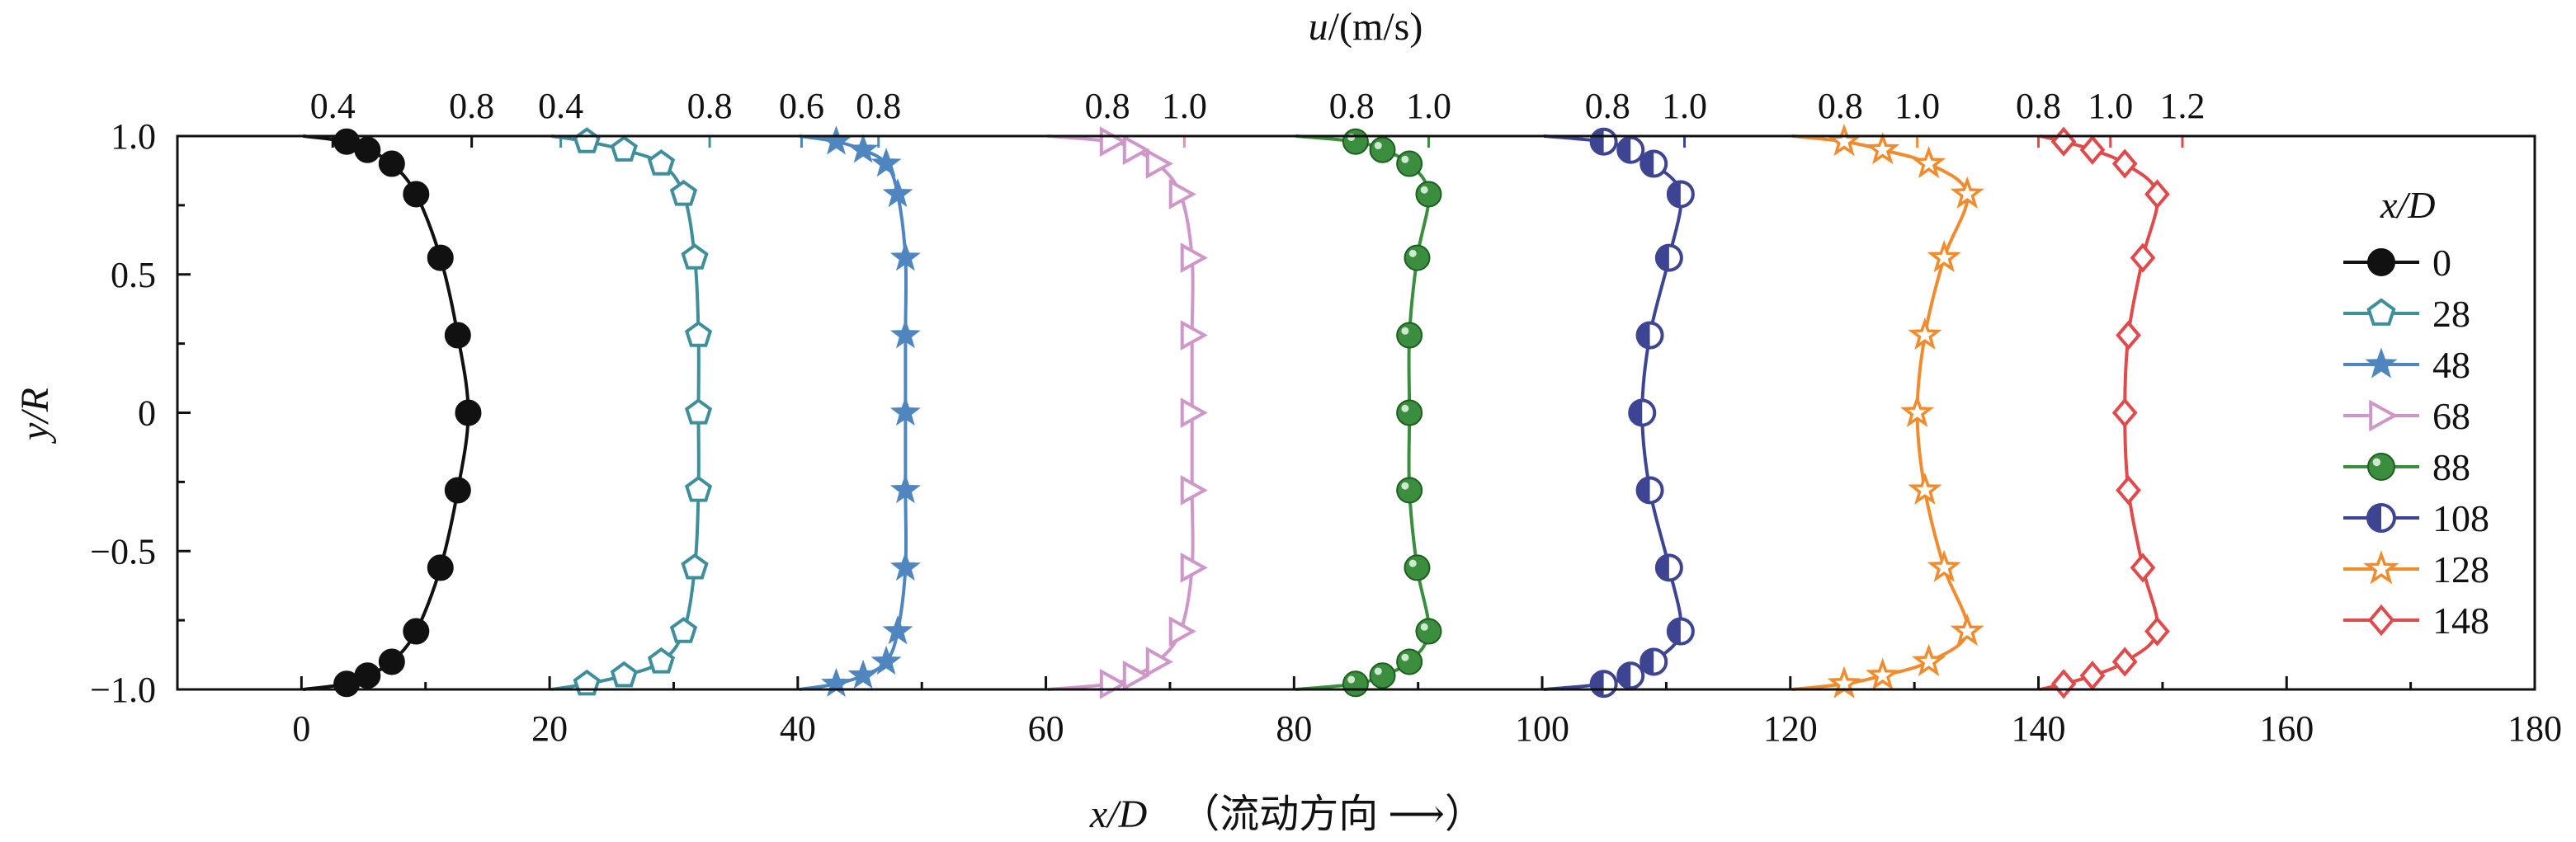  Describe the element at coordinates (2406, 314) in the screenshot. I see `legend-item-28: 28` at that location.